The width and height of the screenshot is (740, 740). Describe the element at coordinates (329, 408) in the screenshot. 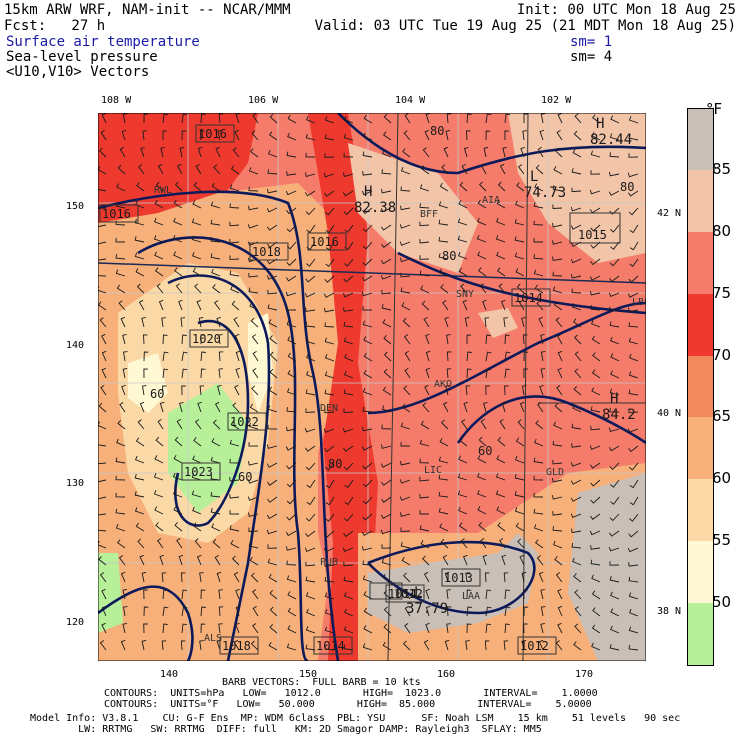

I see `station-label: DEN` at that location.